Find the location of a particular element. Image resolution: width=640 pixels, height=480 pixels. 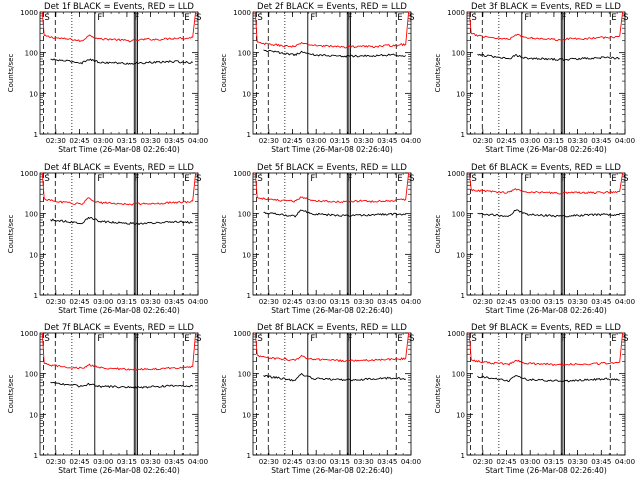

chart-title: Det 6f BLACK = Events, RED = LLD is located at coordinates (546, 168).